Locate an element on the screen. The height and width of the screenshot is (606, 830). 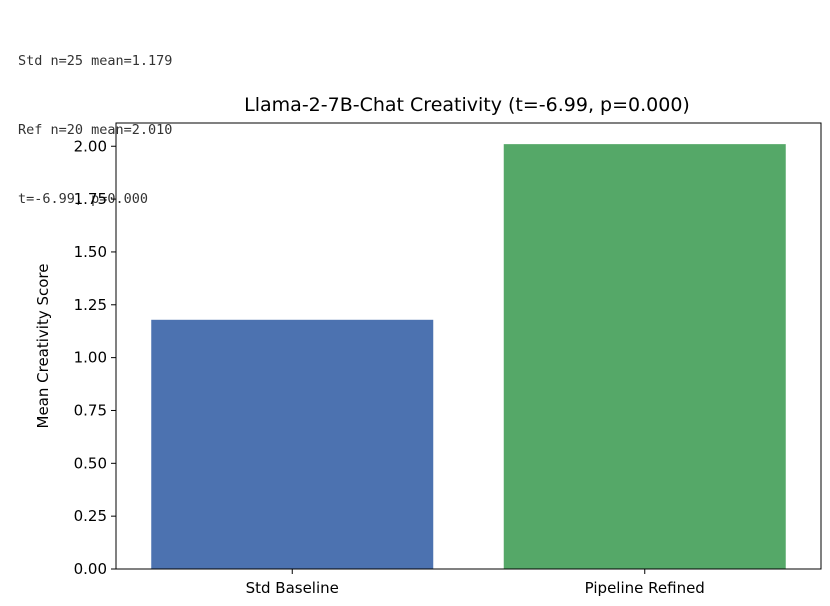
console-line-ref: Ref n=20 mean=2.010 is located at coordinates (95, 130).